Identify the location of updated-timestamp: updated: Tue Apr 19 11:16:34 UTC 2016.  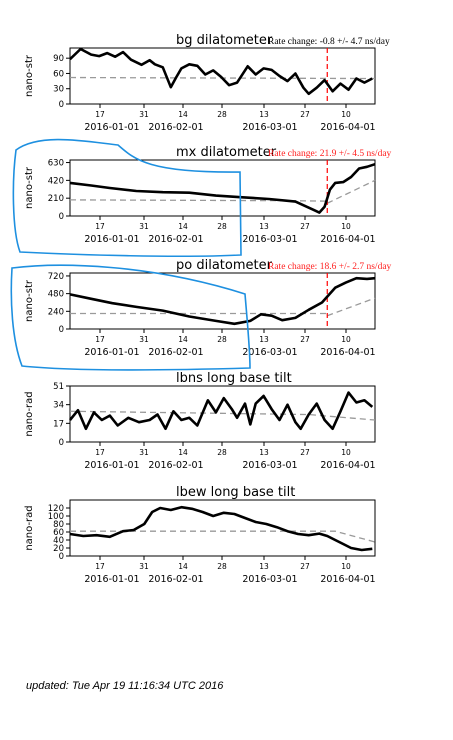
(125, 686).